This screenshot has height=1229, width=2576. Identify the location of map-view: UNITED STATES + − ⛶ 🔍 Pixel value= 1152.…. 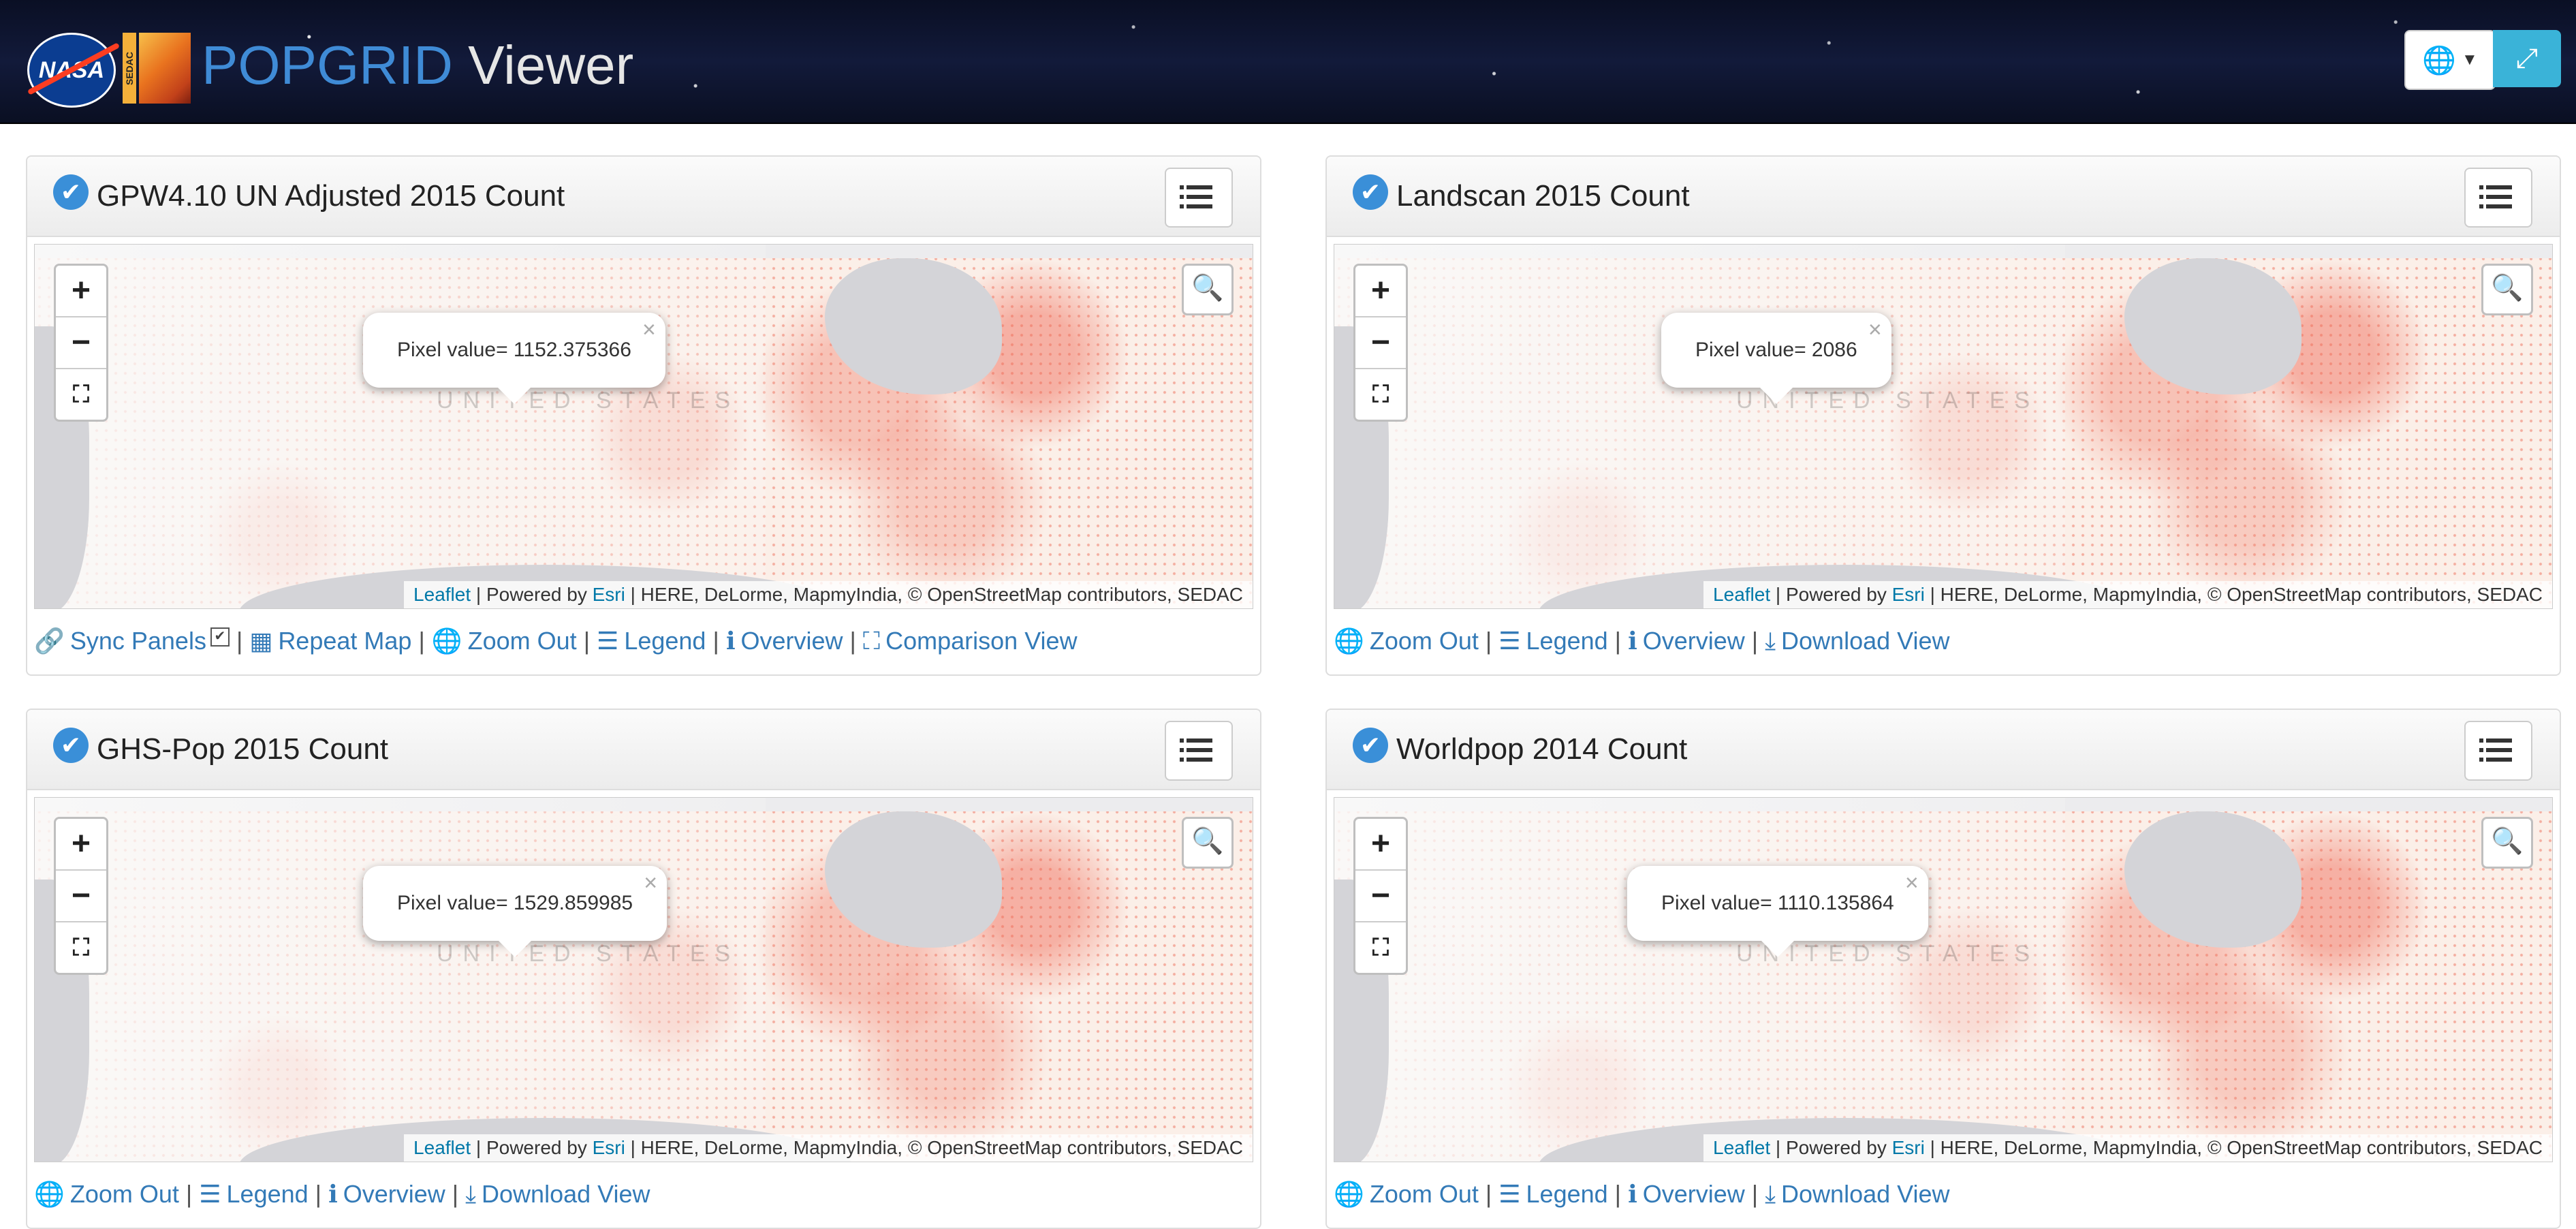
(643, 426).